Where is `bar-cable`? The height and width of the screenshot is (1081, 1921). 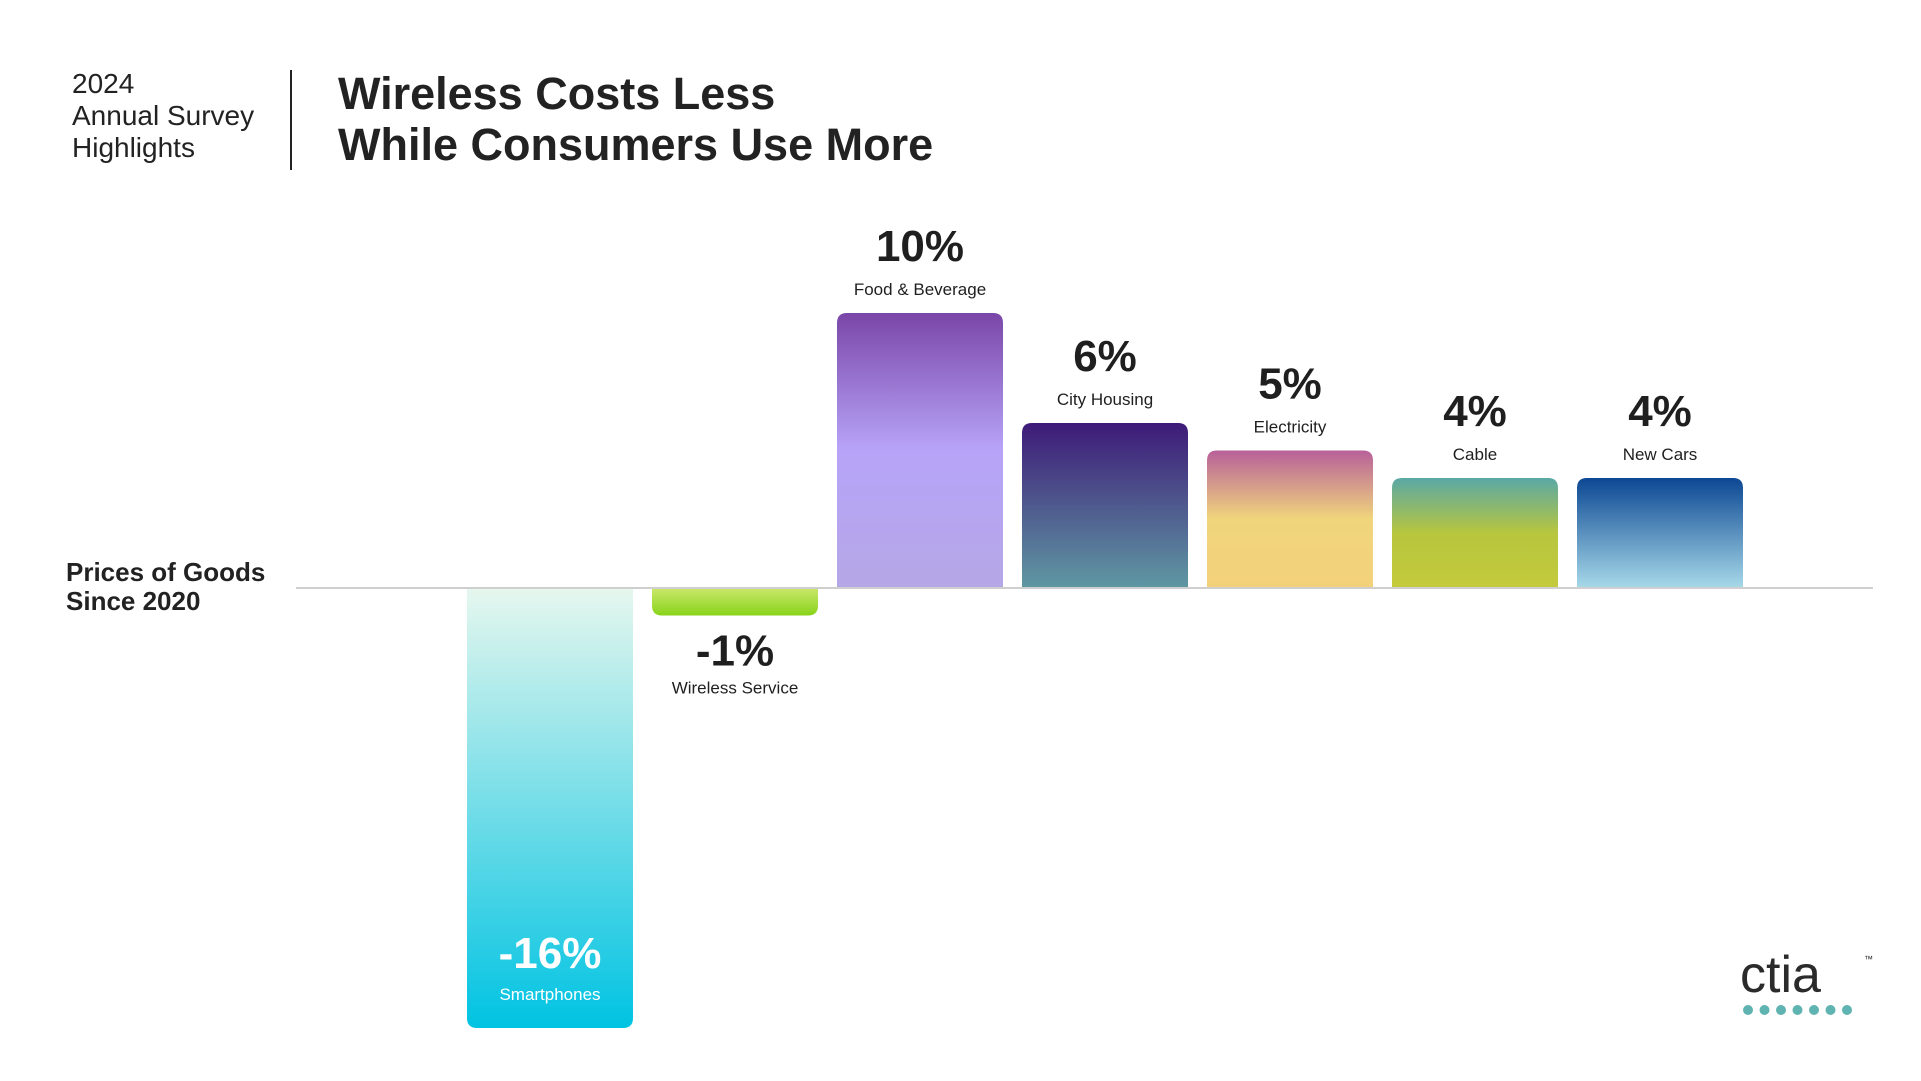 bar-cable is located at coordinates (1475, 533).